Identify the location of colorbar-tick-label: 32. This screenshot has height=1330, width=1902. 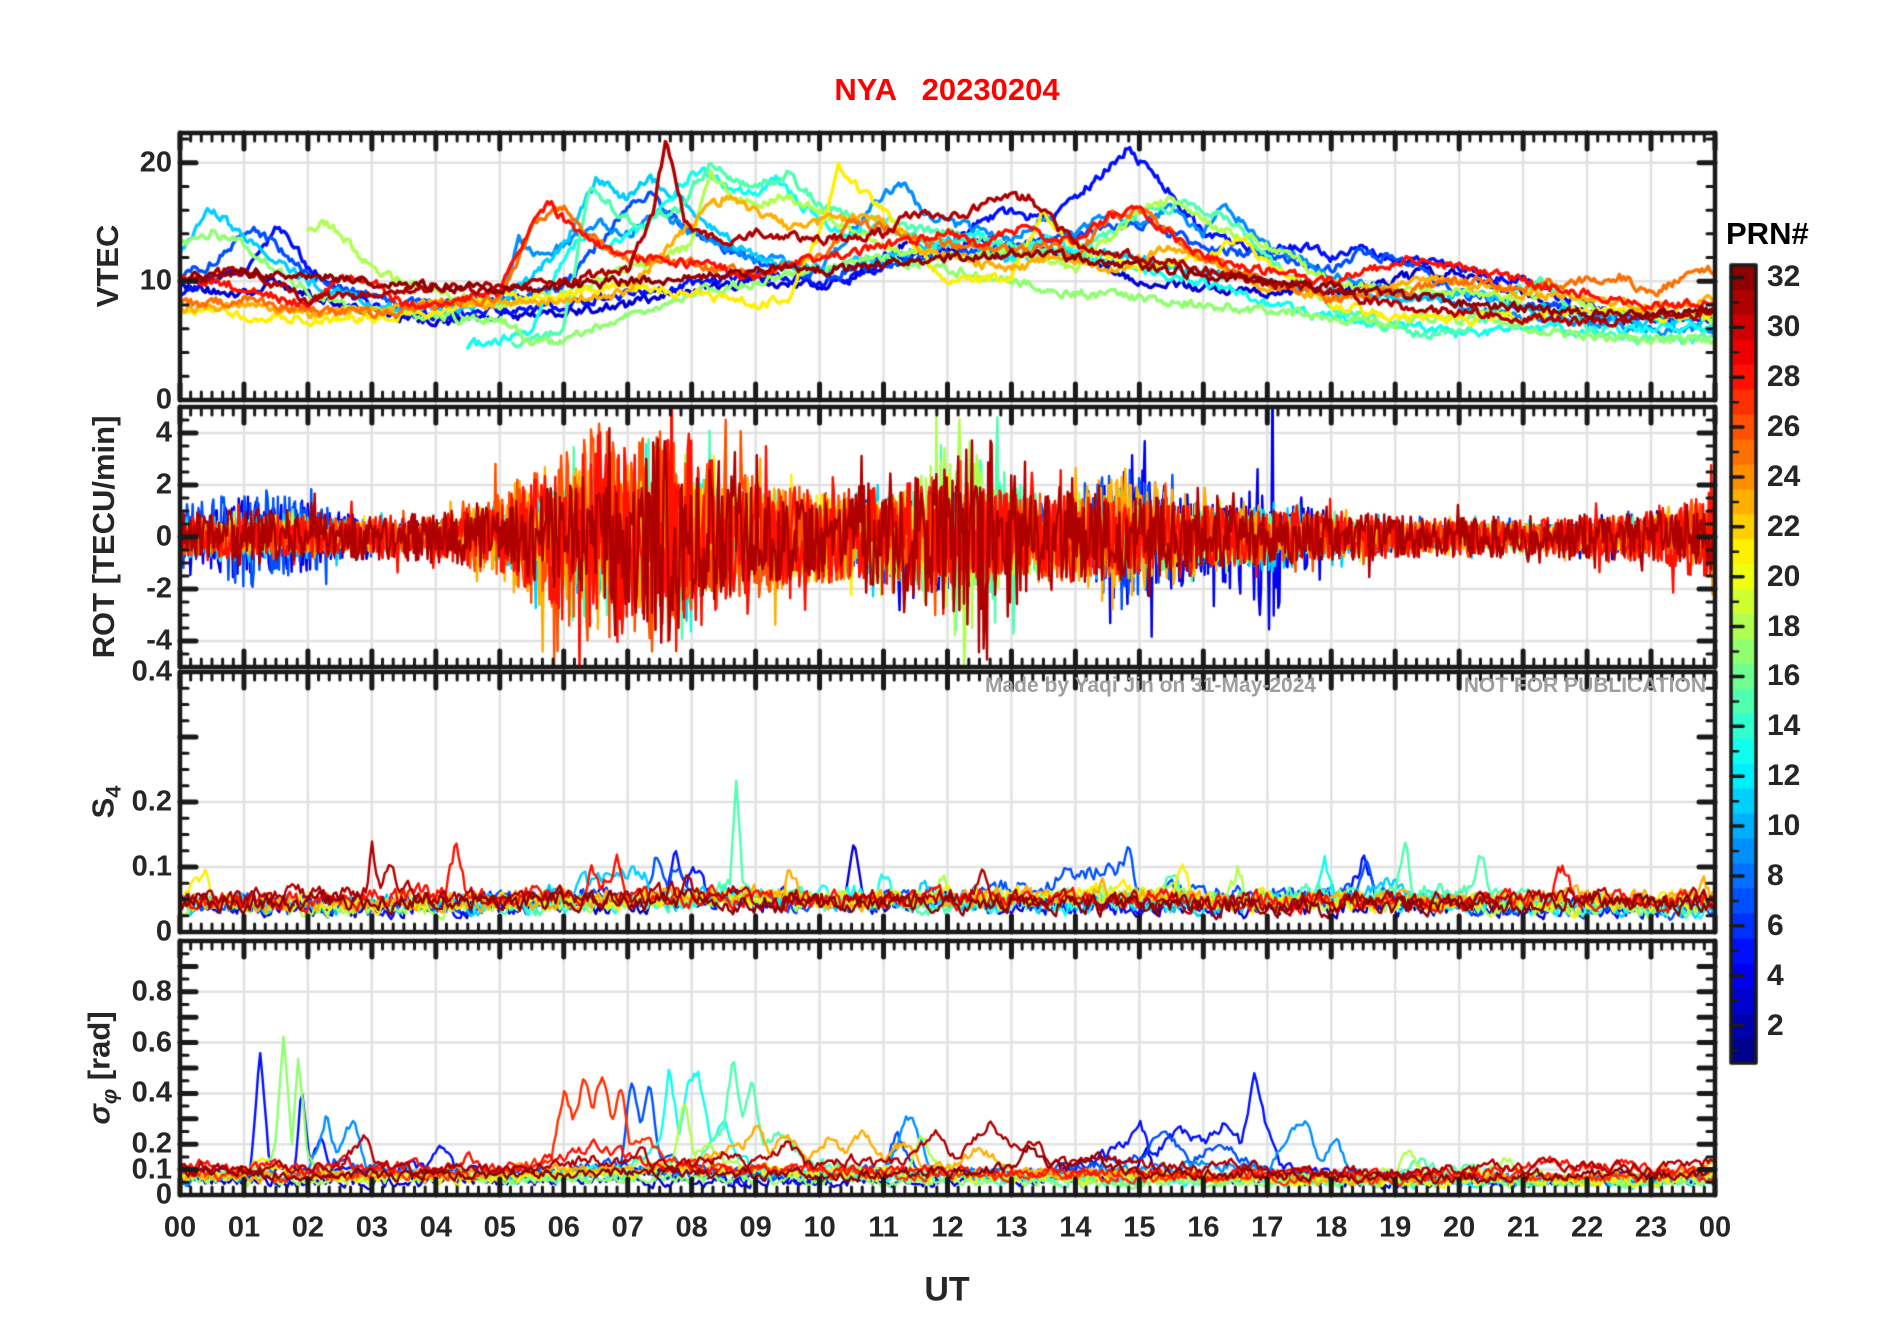
(1784, 277).